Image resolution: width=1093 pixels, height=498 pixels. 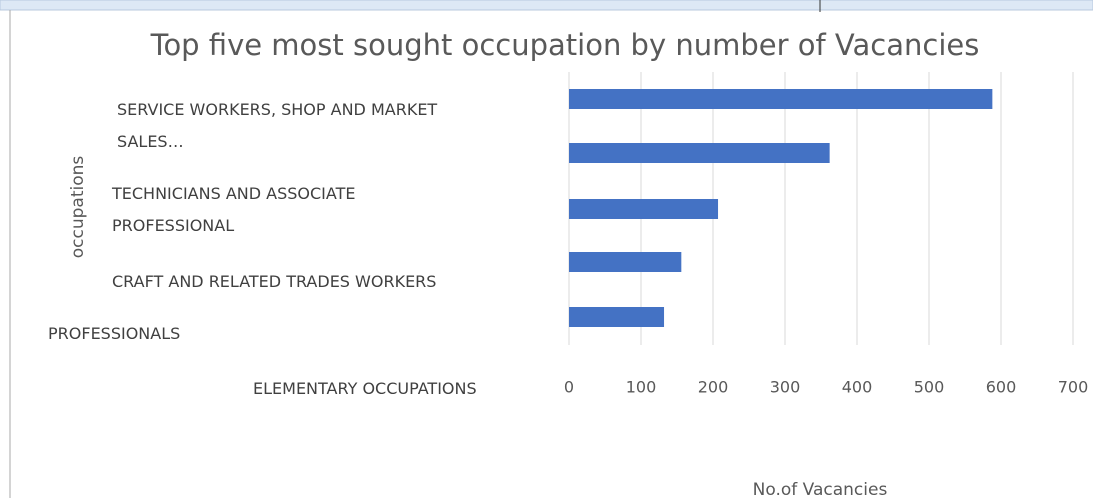 What do you see at coordinates (785, 387) in the screenshot?
I see `x-tick-label: 300` at bounding box center [785, 387].